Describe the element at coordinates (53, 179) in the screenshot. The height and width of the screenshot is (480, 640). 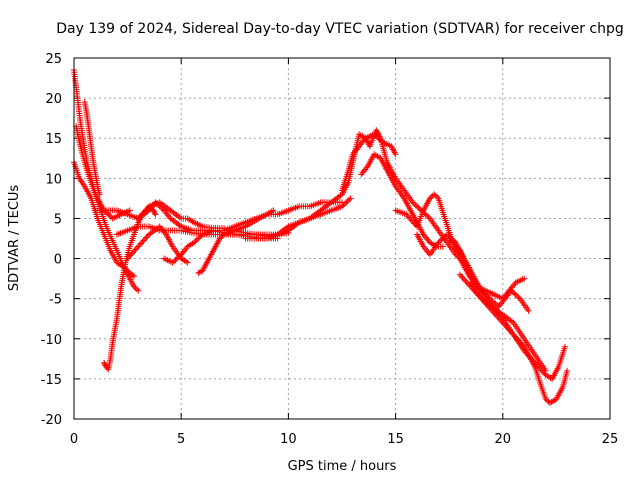
I see `y-tick-label: 10` at that location.